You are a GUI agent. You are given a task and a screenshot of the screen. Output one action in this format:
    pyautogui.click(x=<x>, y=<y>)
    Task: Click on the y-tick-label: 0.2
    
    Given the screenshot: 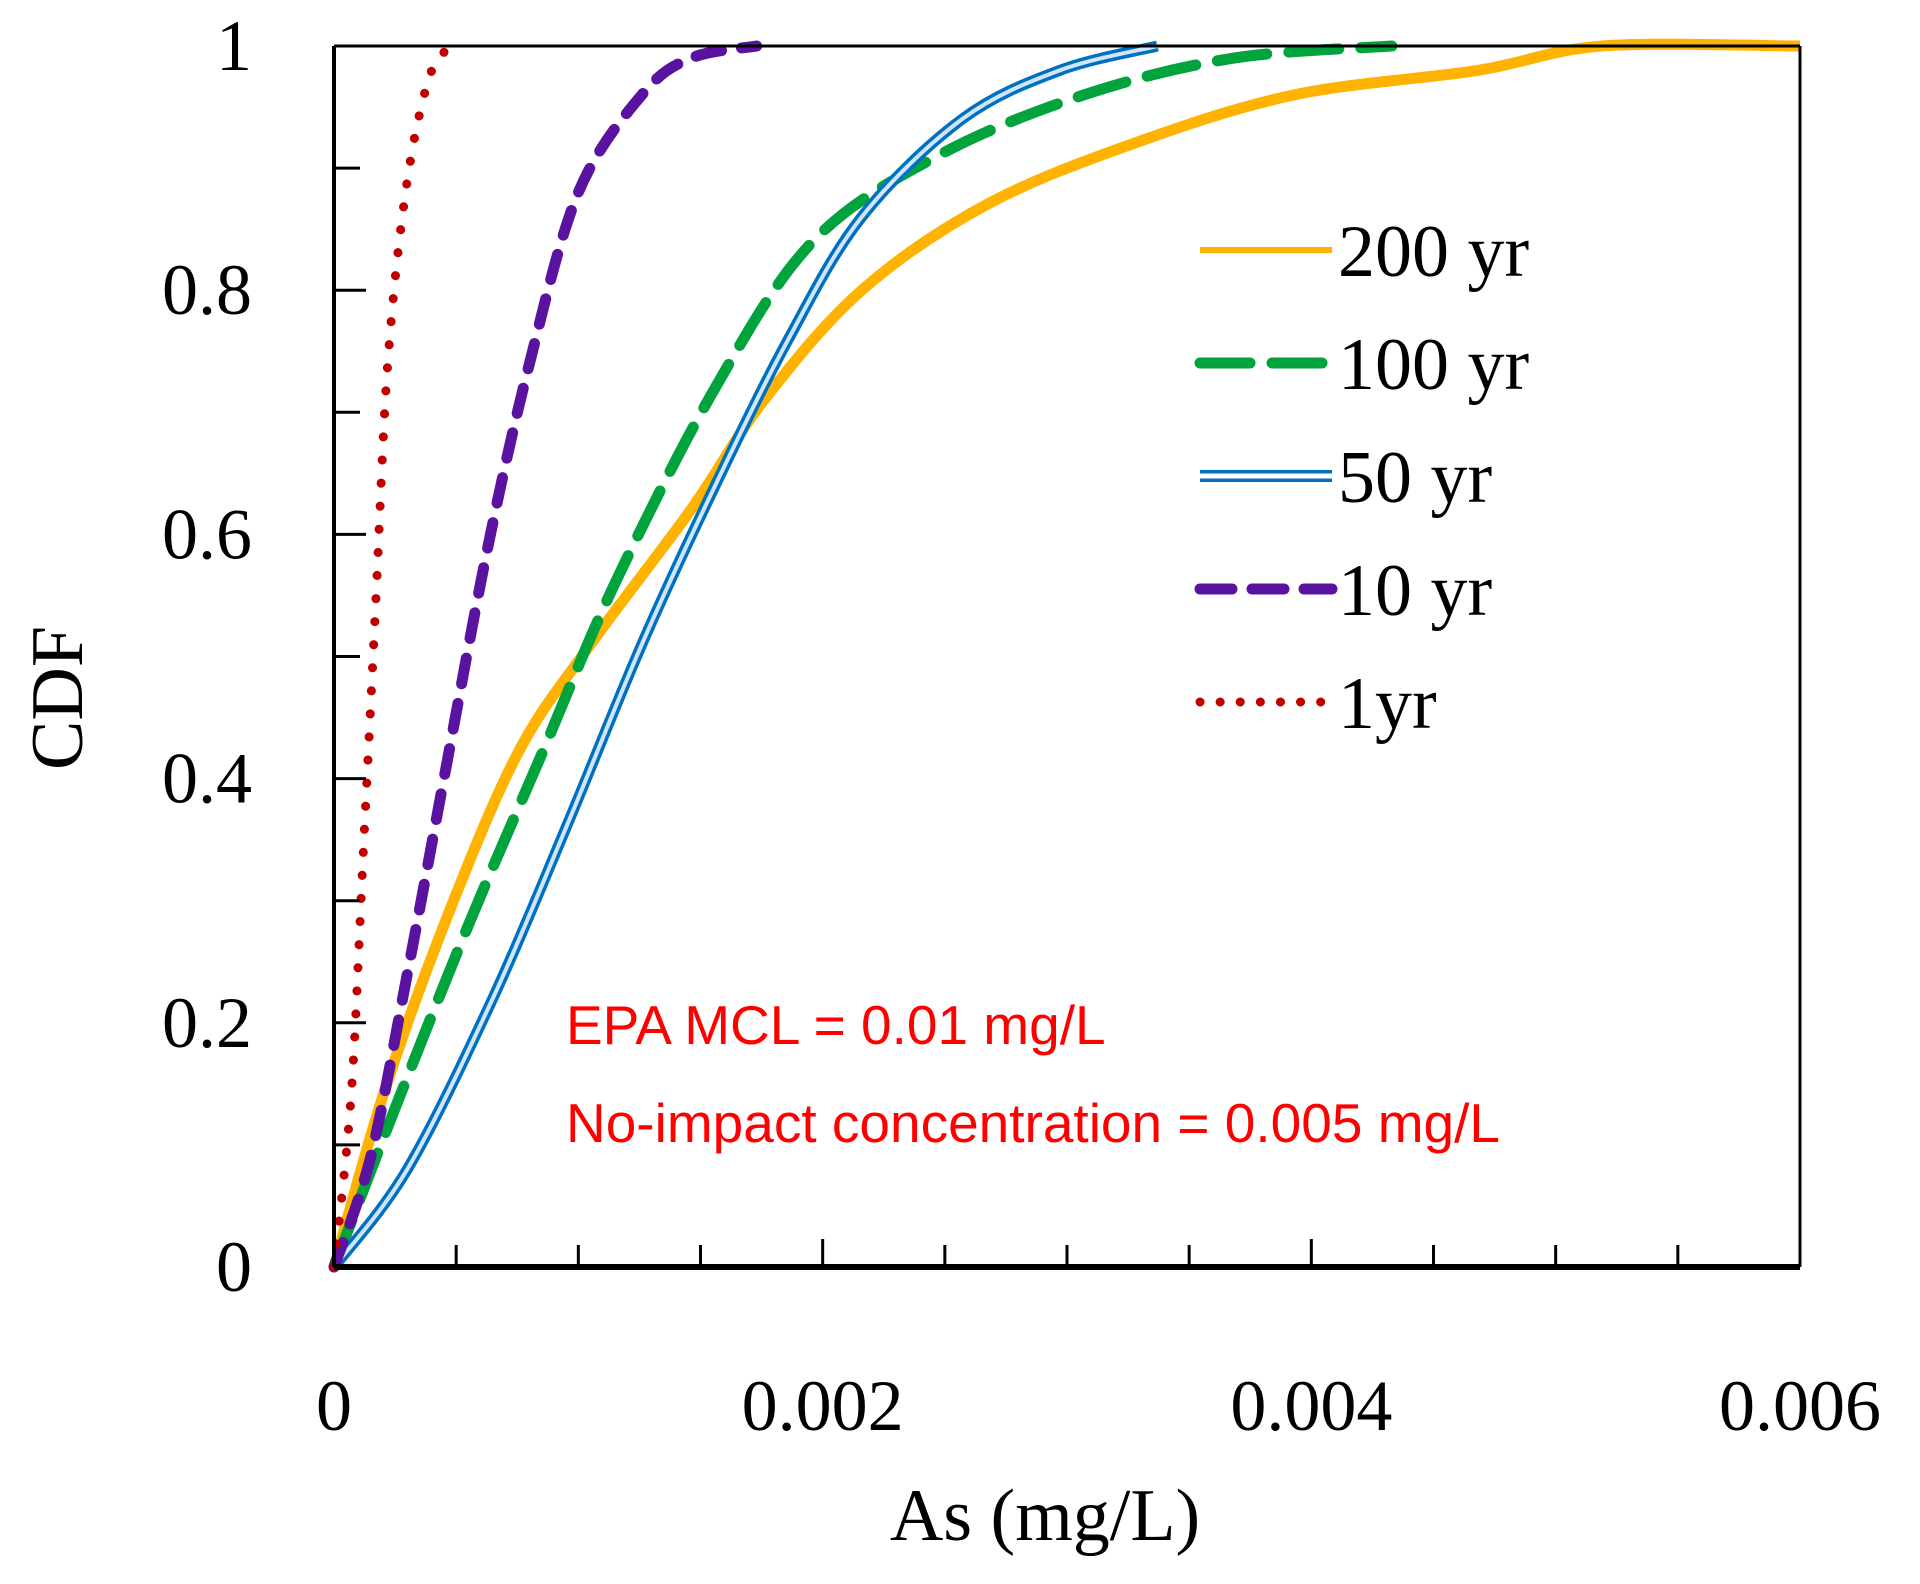 What is the action you would take?
    pyautogui.click(x=207, y=1023)
    